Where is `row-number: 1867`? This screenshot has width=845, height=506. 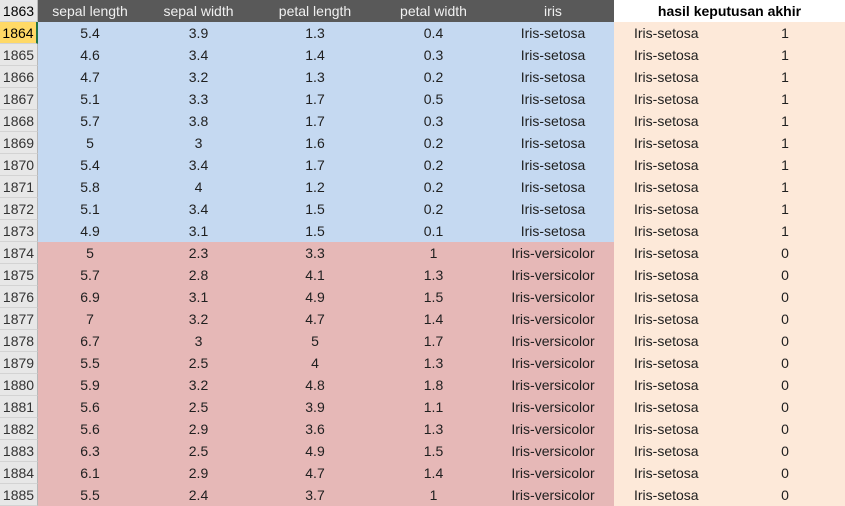 row-number: 1867 is located at coordinates (19, 99).